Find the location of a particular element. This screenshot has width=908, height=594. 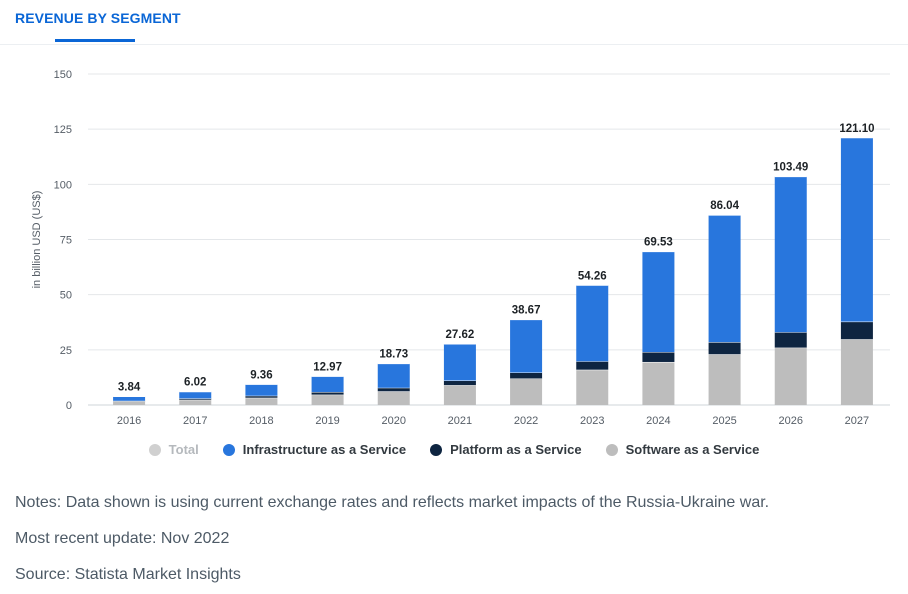

y-tick-label: 125 is located at coordinates (63, 130).